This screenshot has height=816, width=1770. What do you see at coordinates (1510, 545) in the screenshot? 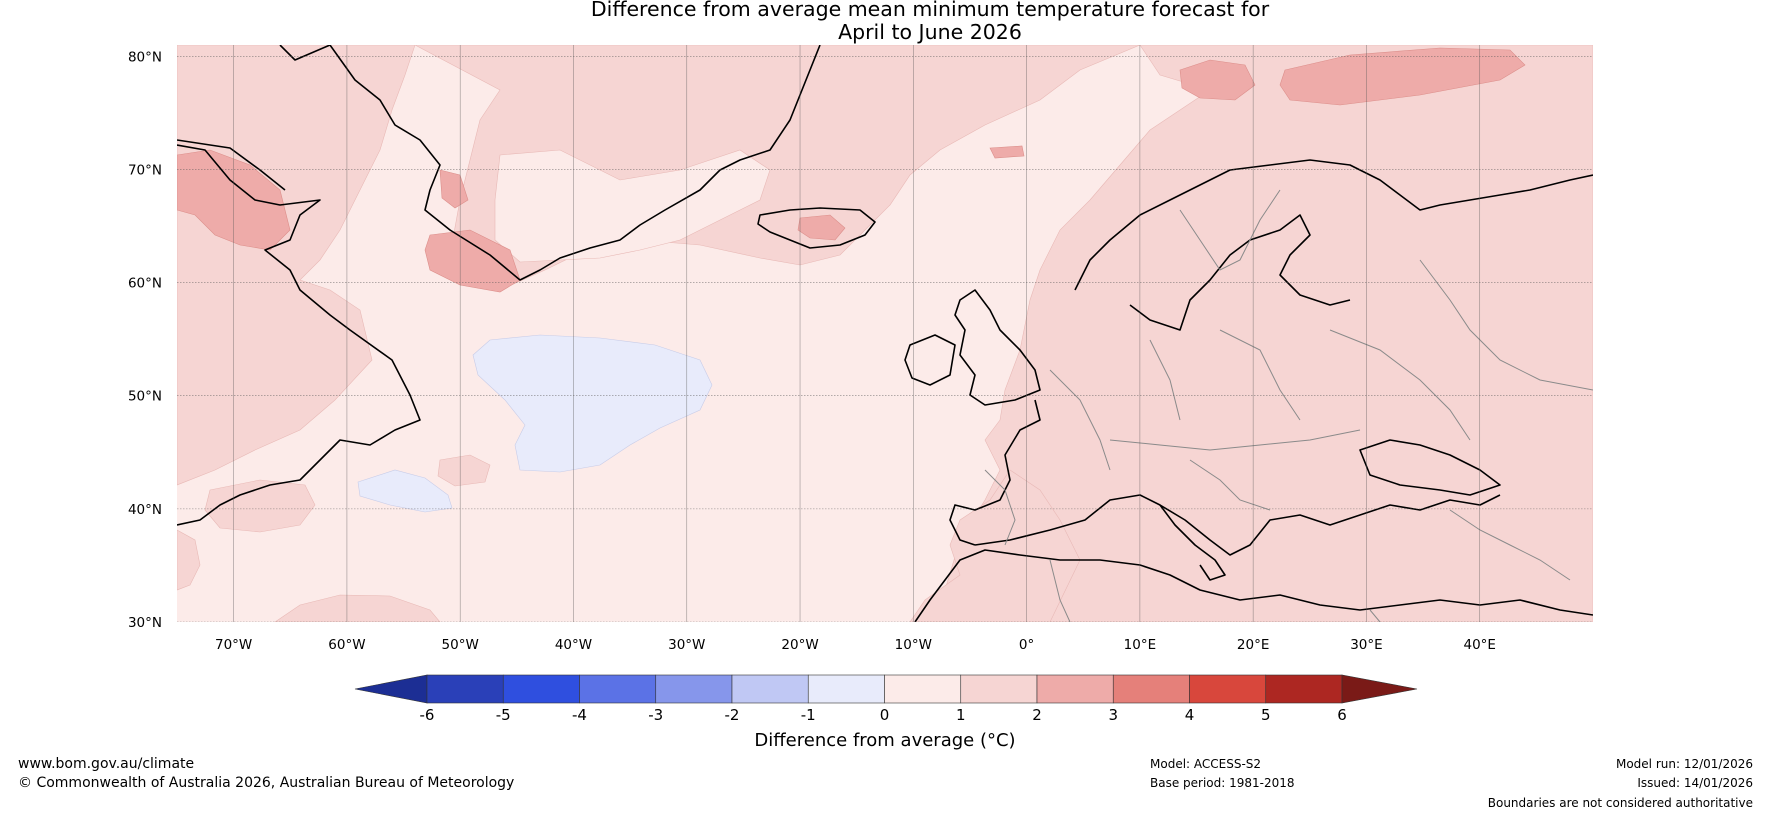
I see `border-turkey-east` at bounding box center [1510, 545].